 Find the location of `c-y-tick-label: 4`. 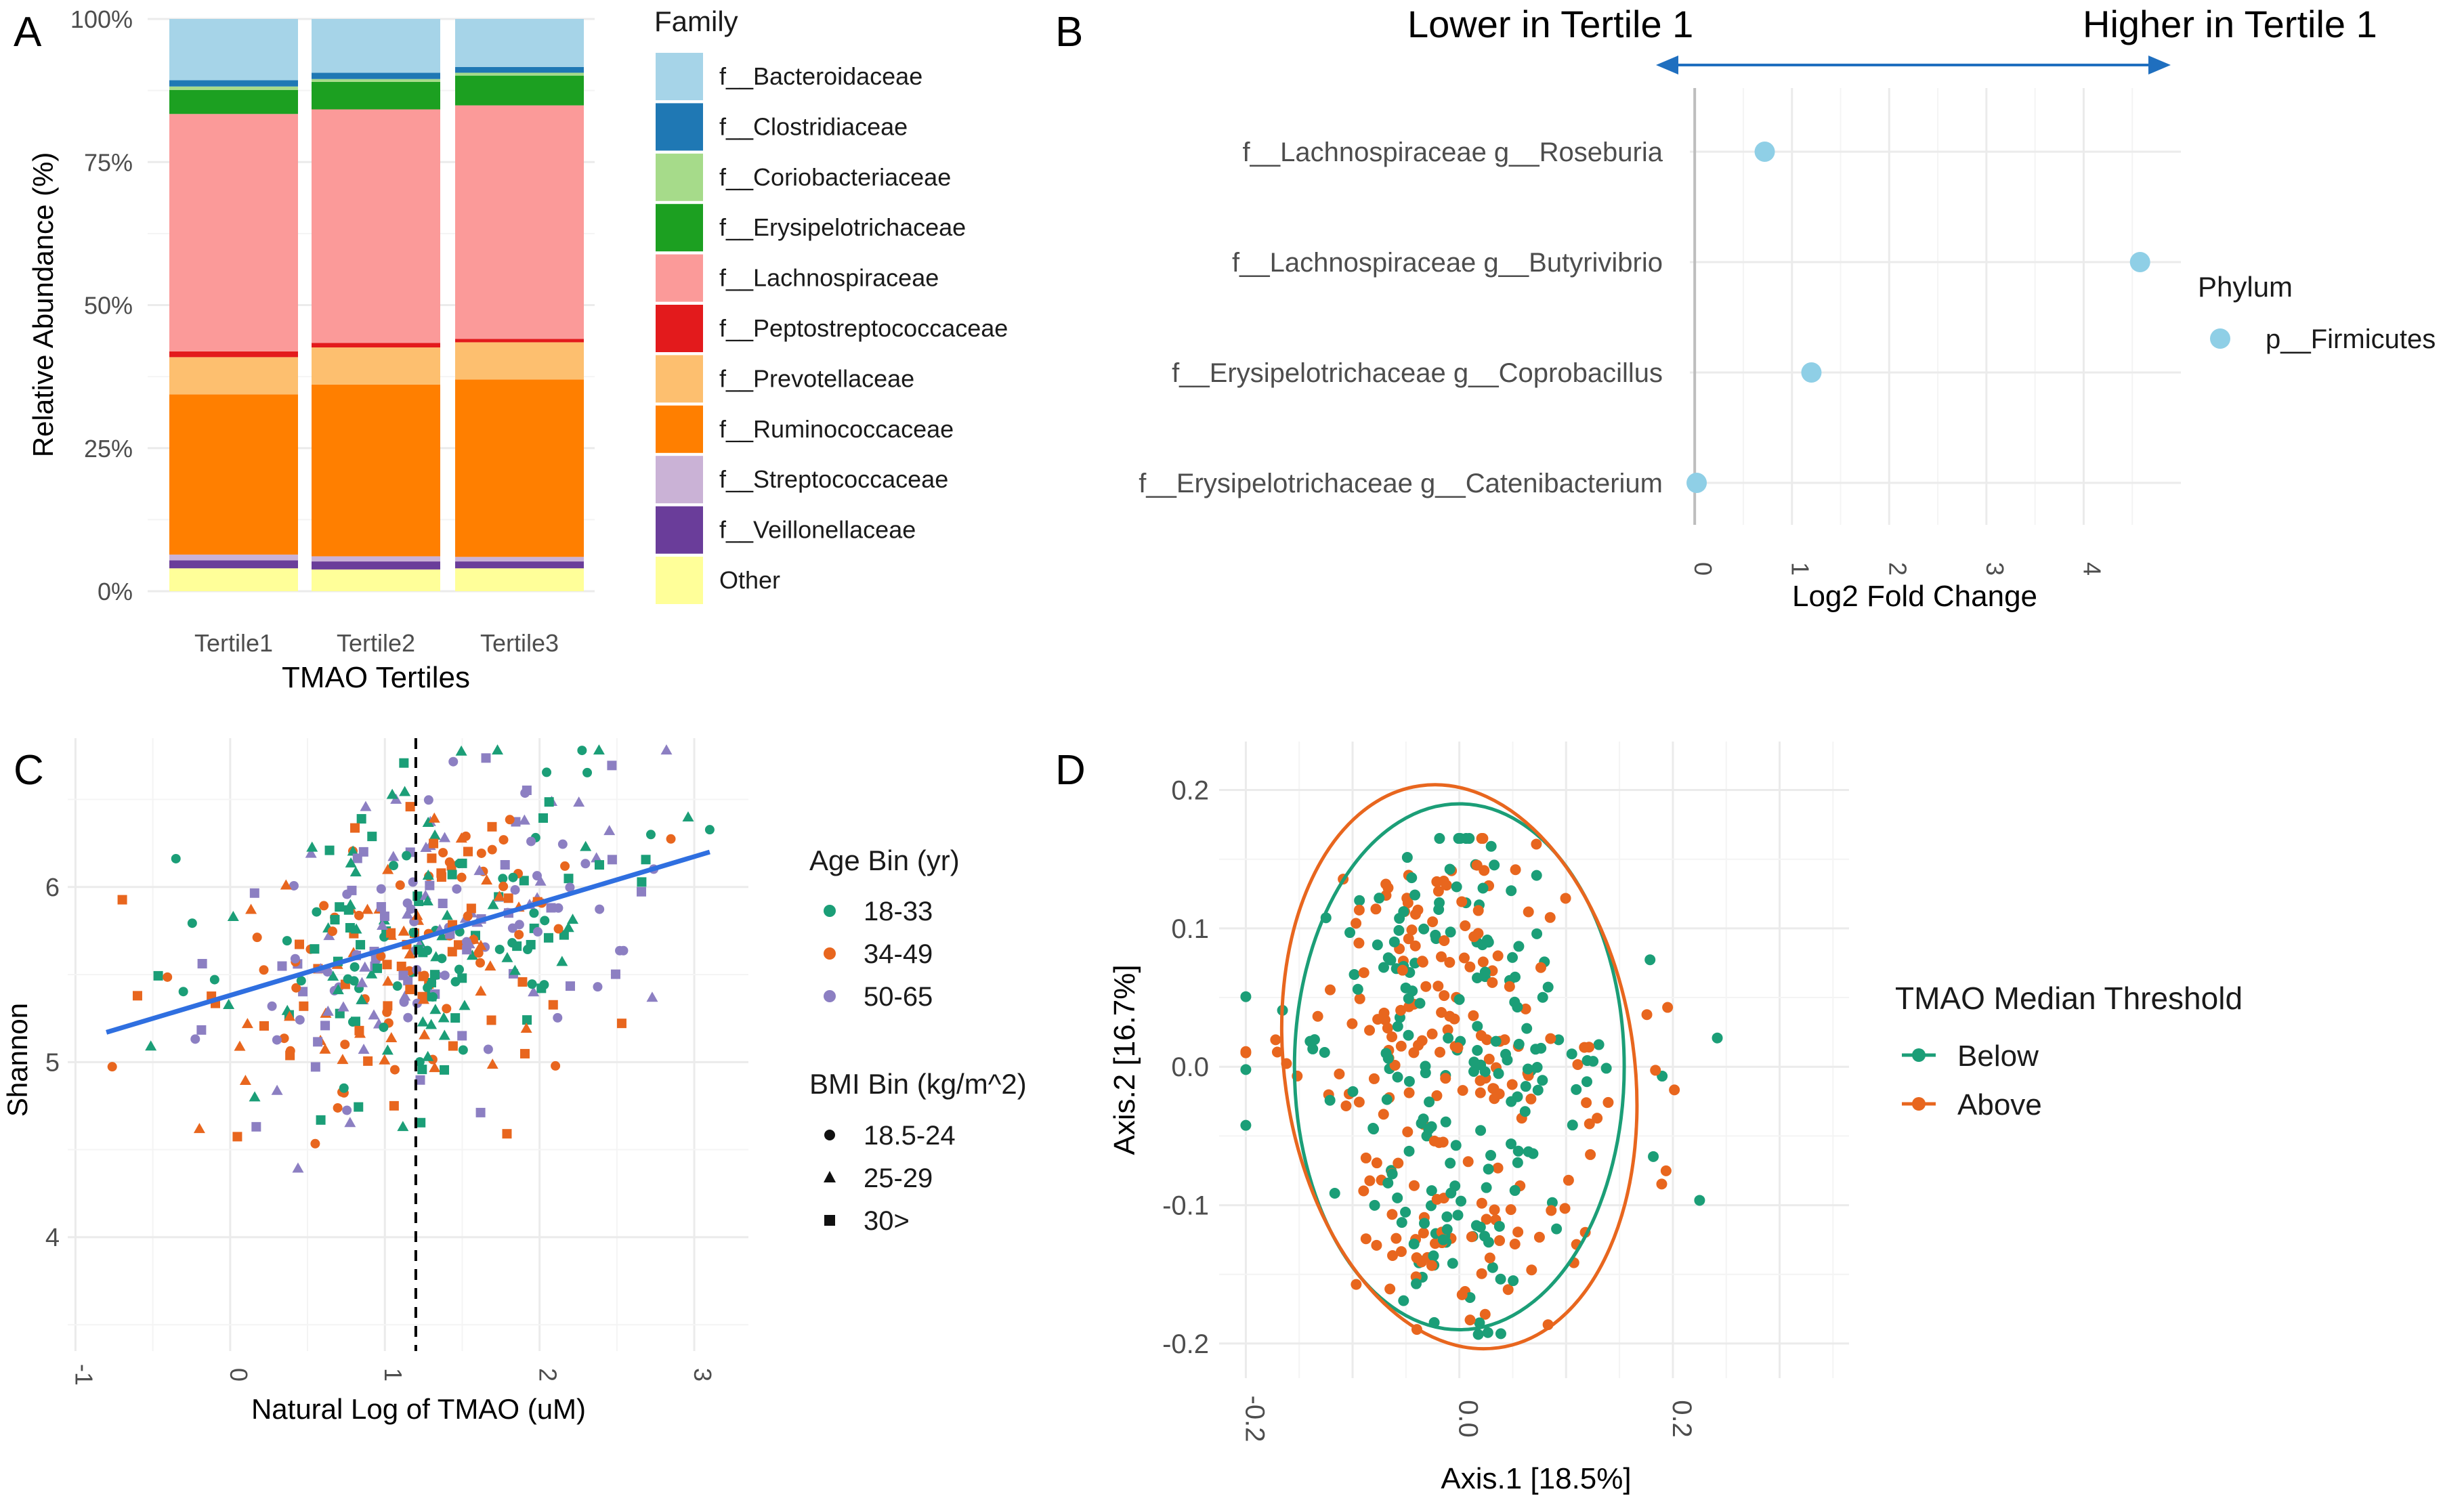

c-y-tick-label: 4 is located at coordinates (52, 1238).